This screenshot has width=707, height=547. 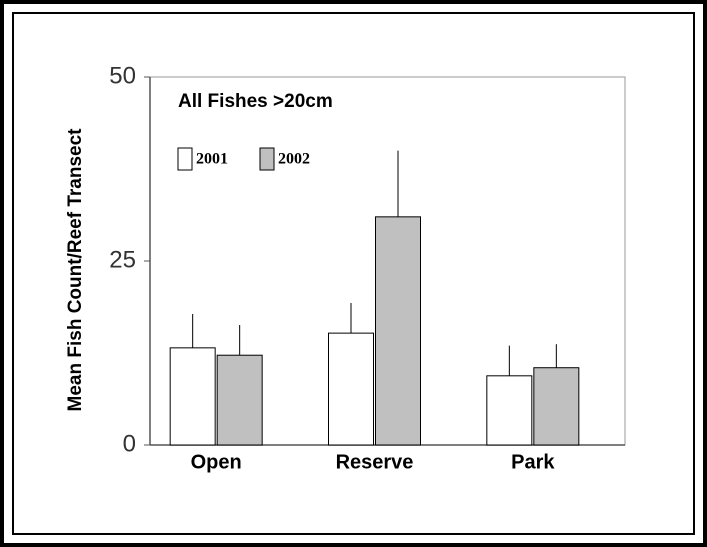 I want to click on chart-title: All Fishes >20cm, so click(x=255, y=101).